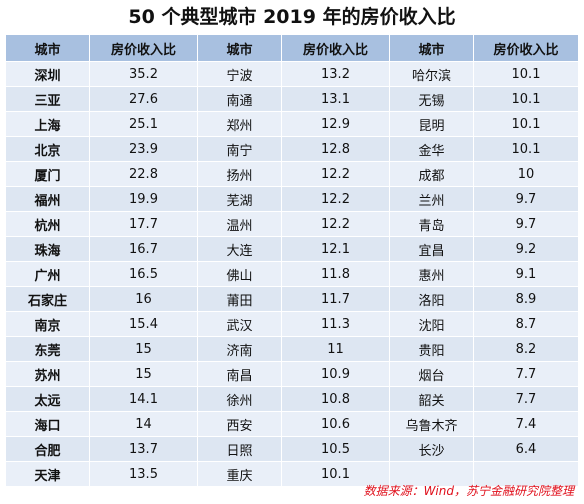 The width and height of the screenshot is (584, 504). What do you see at coordinates (47, 199) in the screenshot?
I see `cell-city-1: 福州` at bounding box center [47, 199].